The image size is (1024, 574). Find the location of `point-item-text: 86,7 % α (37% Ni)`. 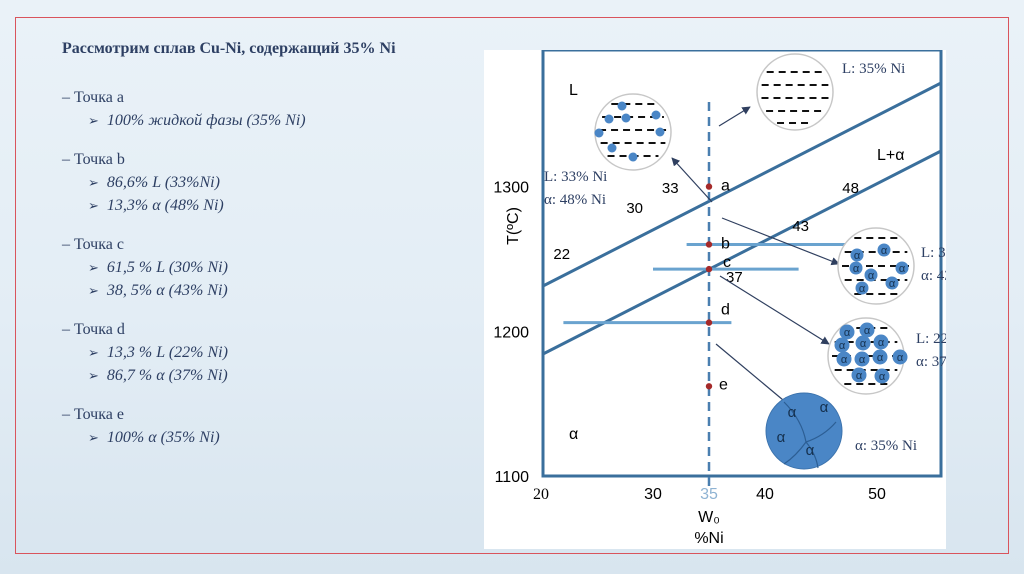

point-item-text: 86,7 % α (37% Ni) is located at coordinates (167, 375).